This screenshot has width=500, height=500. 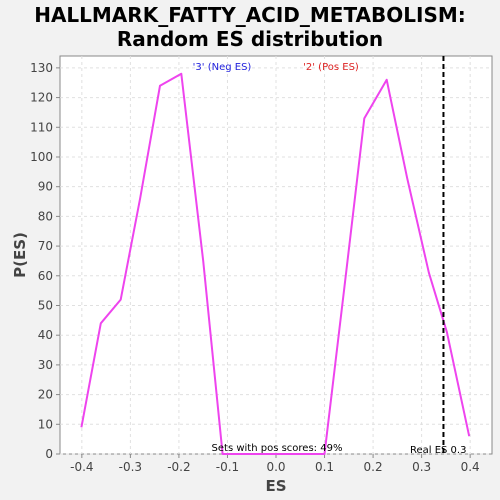 I want to click on pos-es-label: '2' (Pos ES), so click(x=331, y=67).